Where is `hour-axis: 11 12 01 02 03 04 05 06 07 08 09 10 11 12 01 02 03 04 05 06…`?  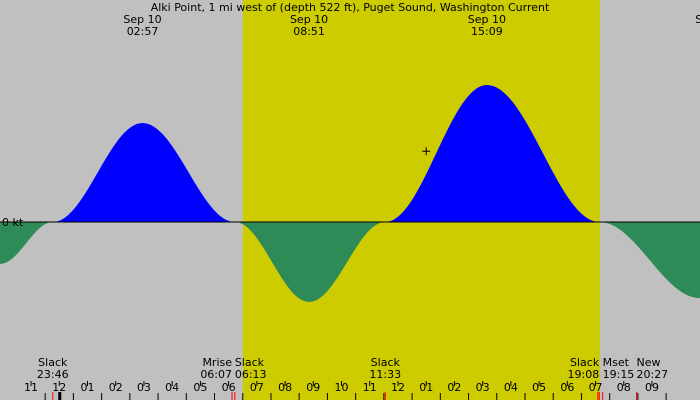 hour-axis: 11 12 01 02 03 04 05 06 07 08 09 10 11 12 01 02 03 04 05 06… is located at coordinates (345, 390).